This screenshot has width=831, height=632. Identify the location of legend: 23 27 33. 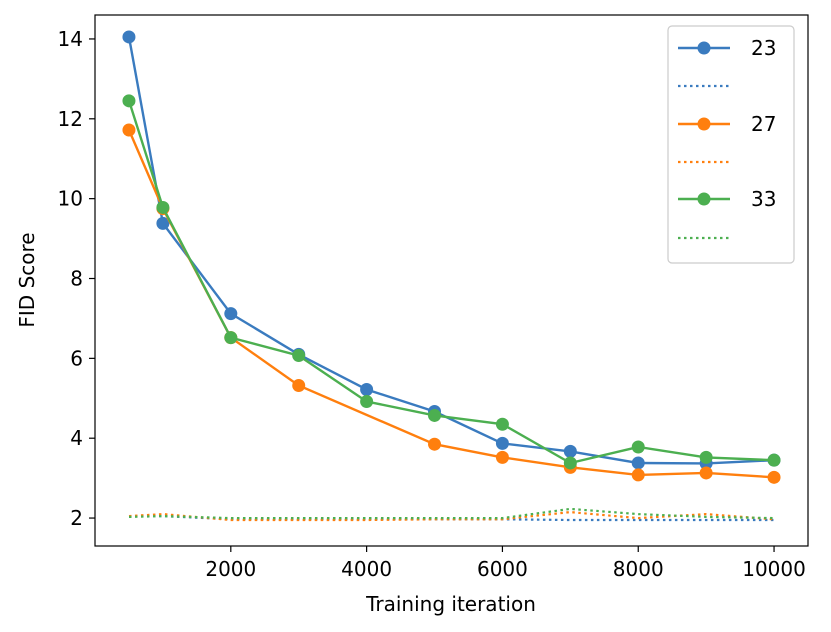
(731, 144).